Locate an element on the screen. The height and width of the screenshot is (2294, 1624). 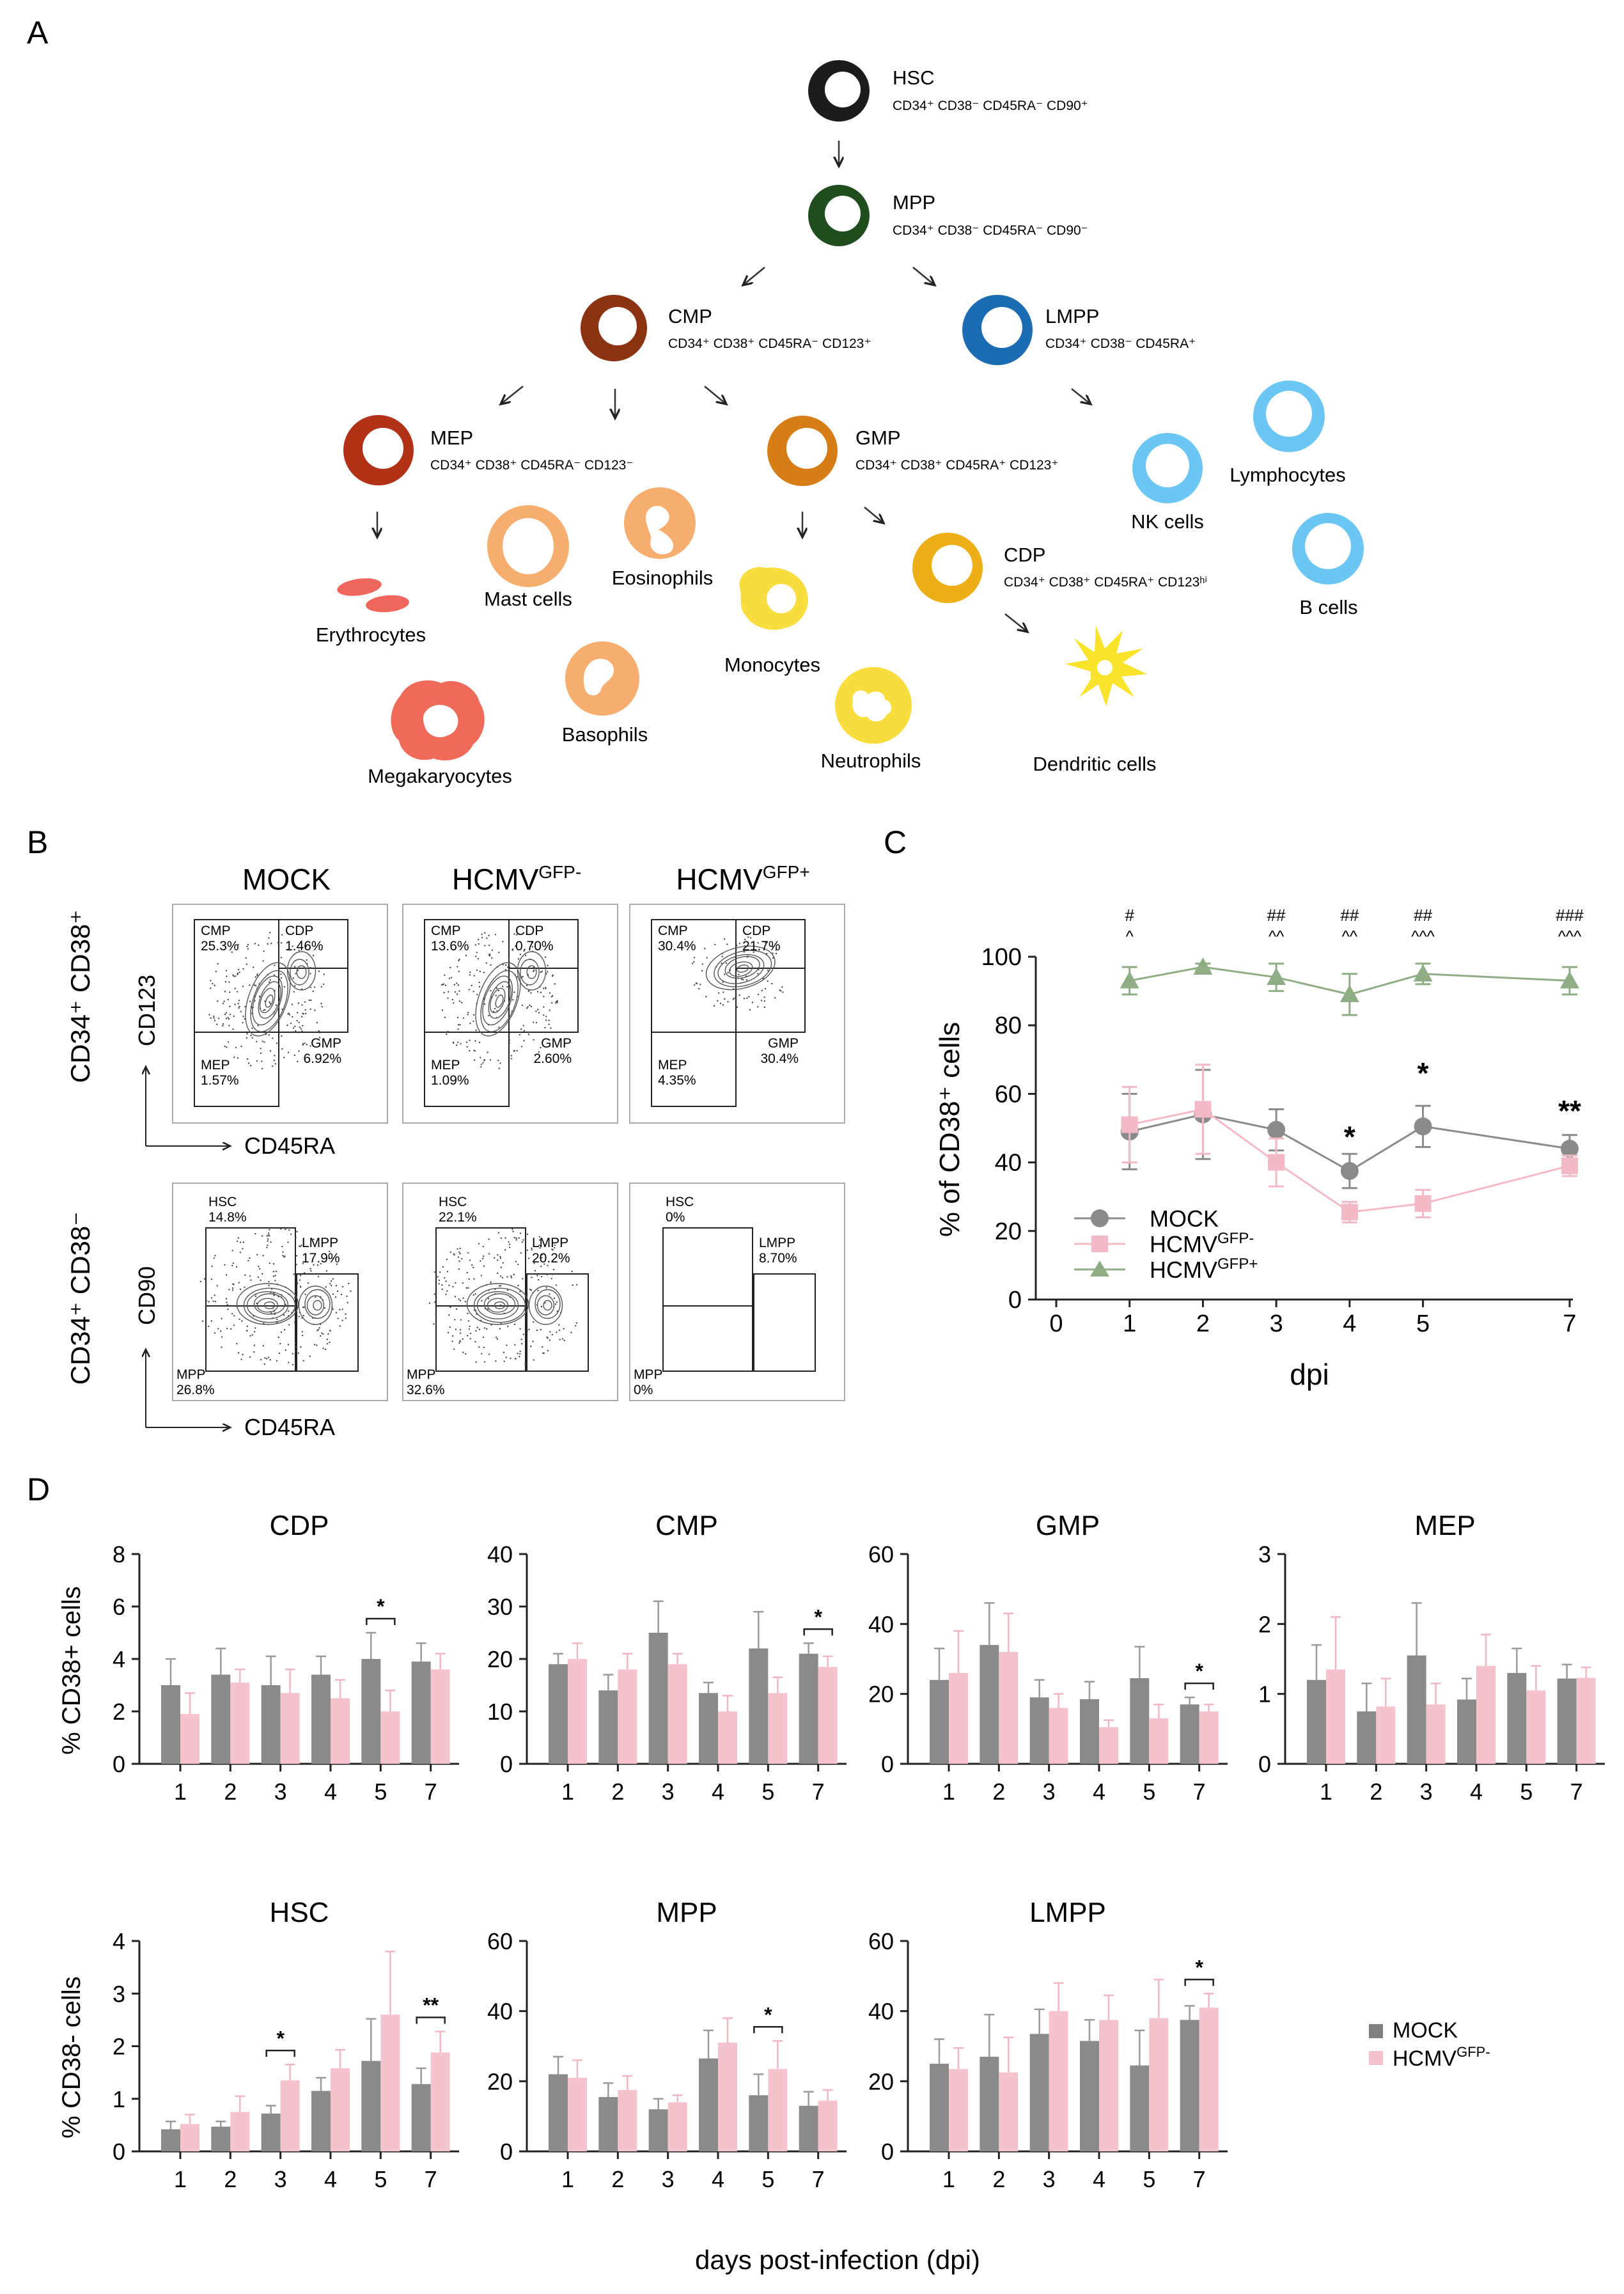
c-caret-annotation: ^^^ is located at coordinates (1570, 936).